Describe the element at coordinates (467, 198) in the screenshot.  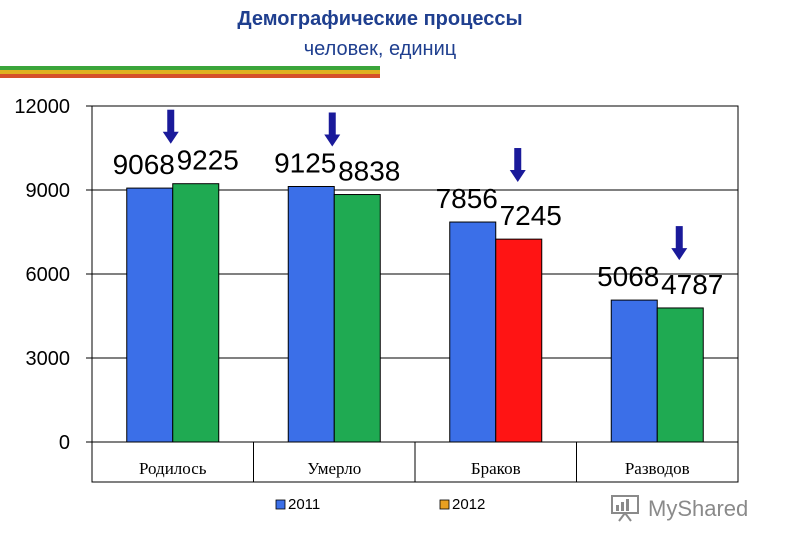
I see `data-label: 7856` at that location.